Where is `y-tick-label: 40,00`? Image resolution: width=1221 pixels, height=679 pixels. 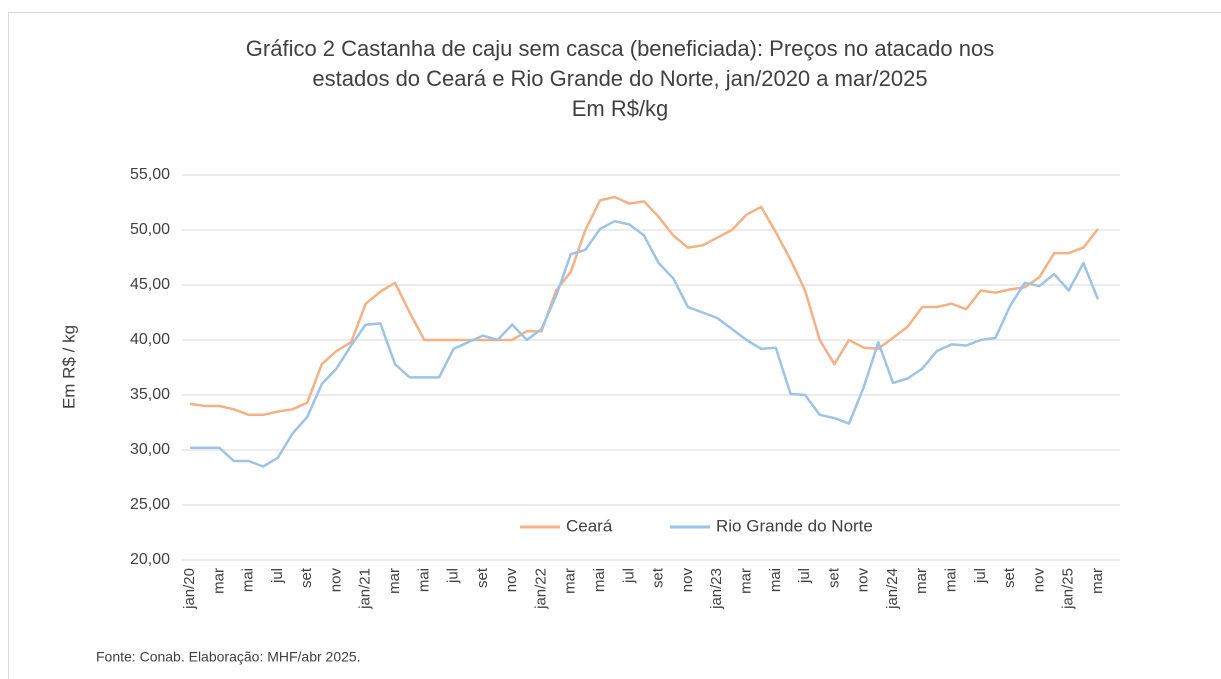
y-tick-label: 40,00 is located at coordinates (150, 339).